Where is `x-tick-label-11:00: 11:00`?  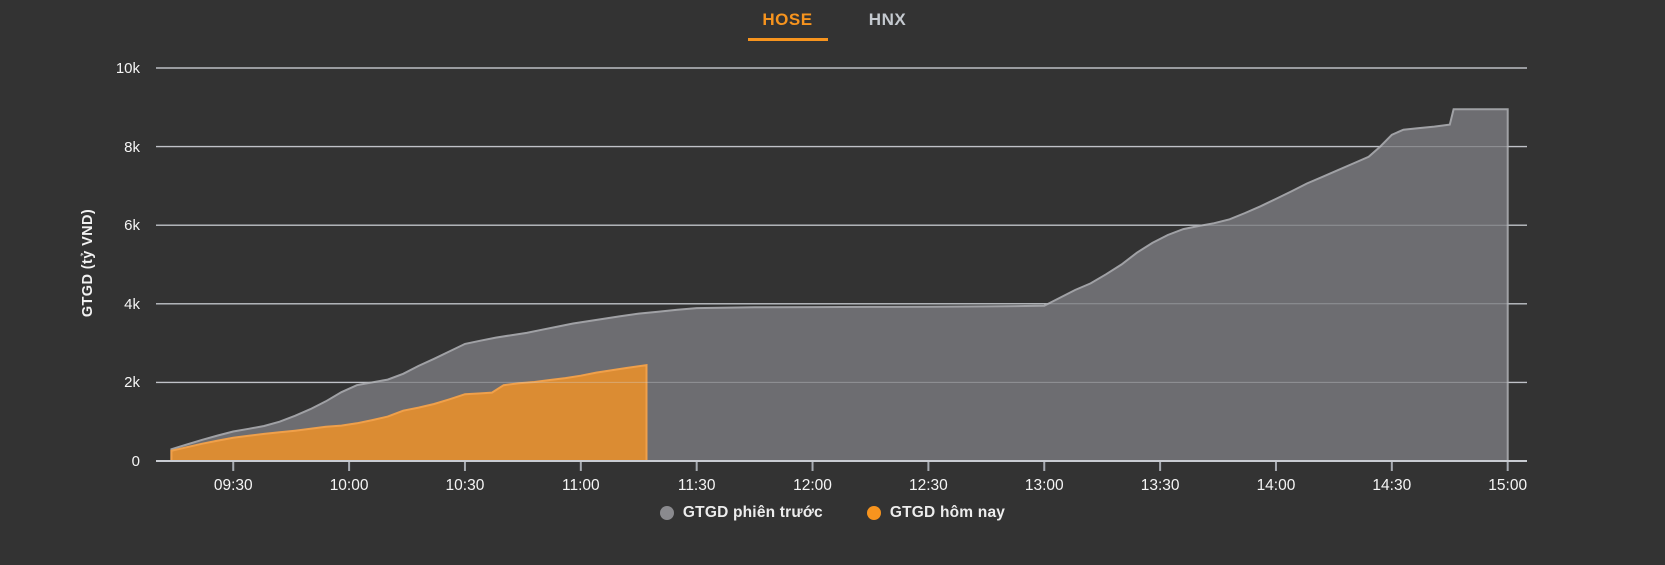
x-tick-label-11:00: 11:00 is located at coordinates (580, 485).